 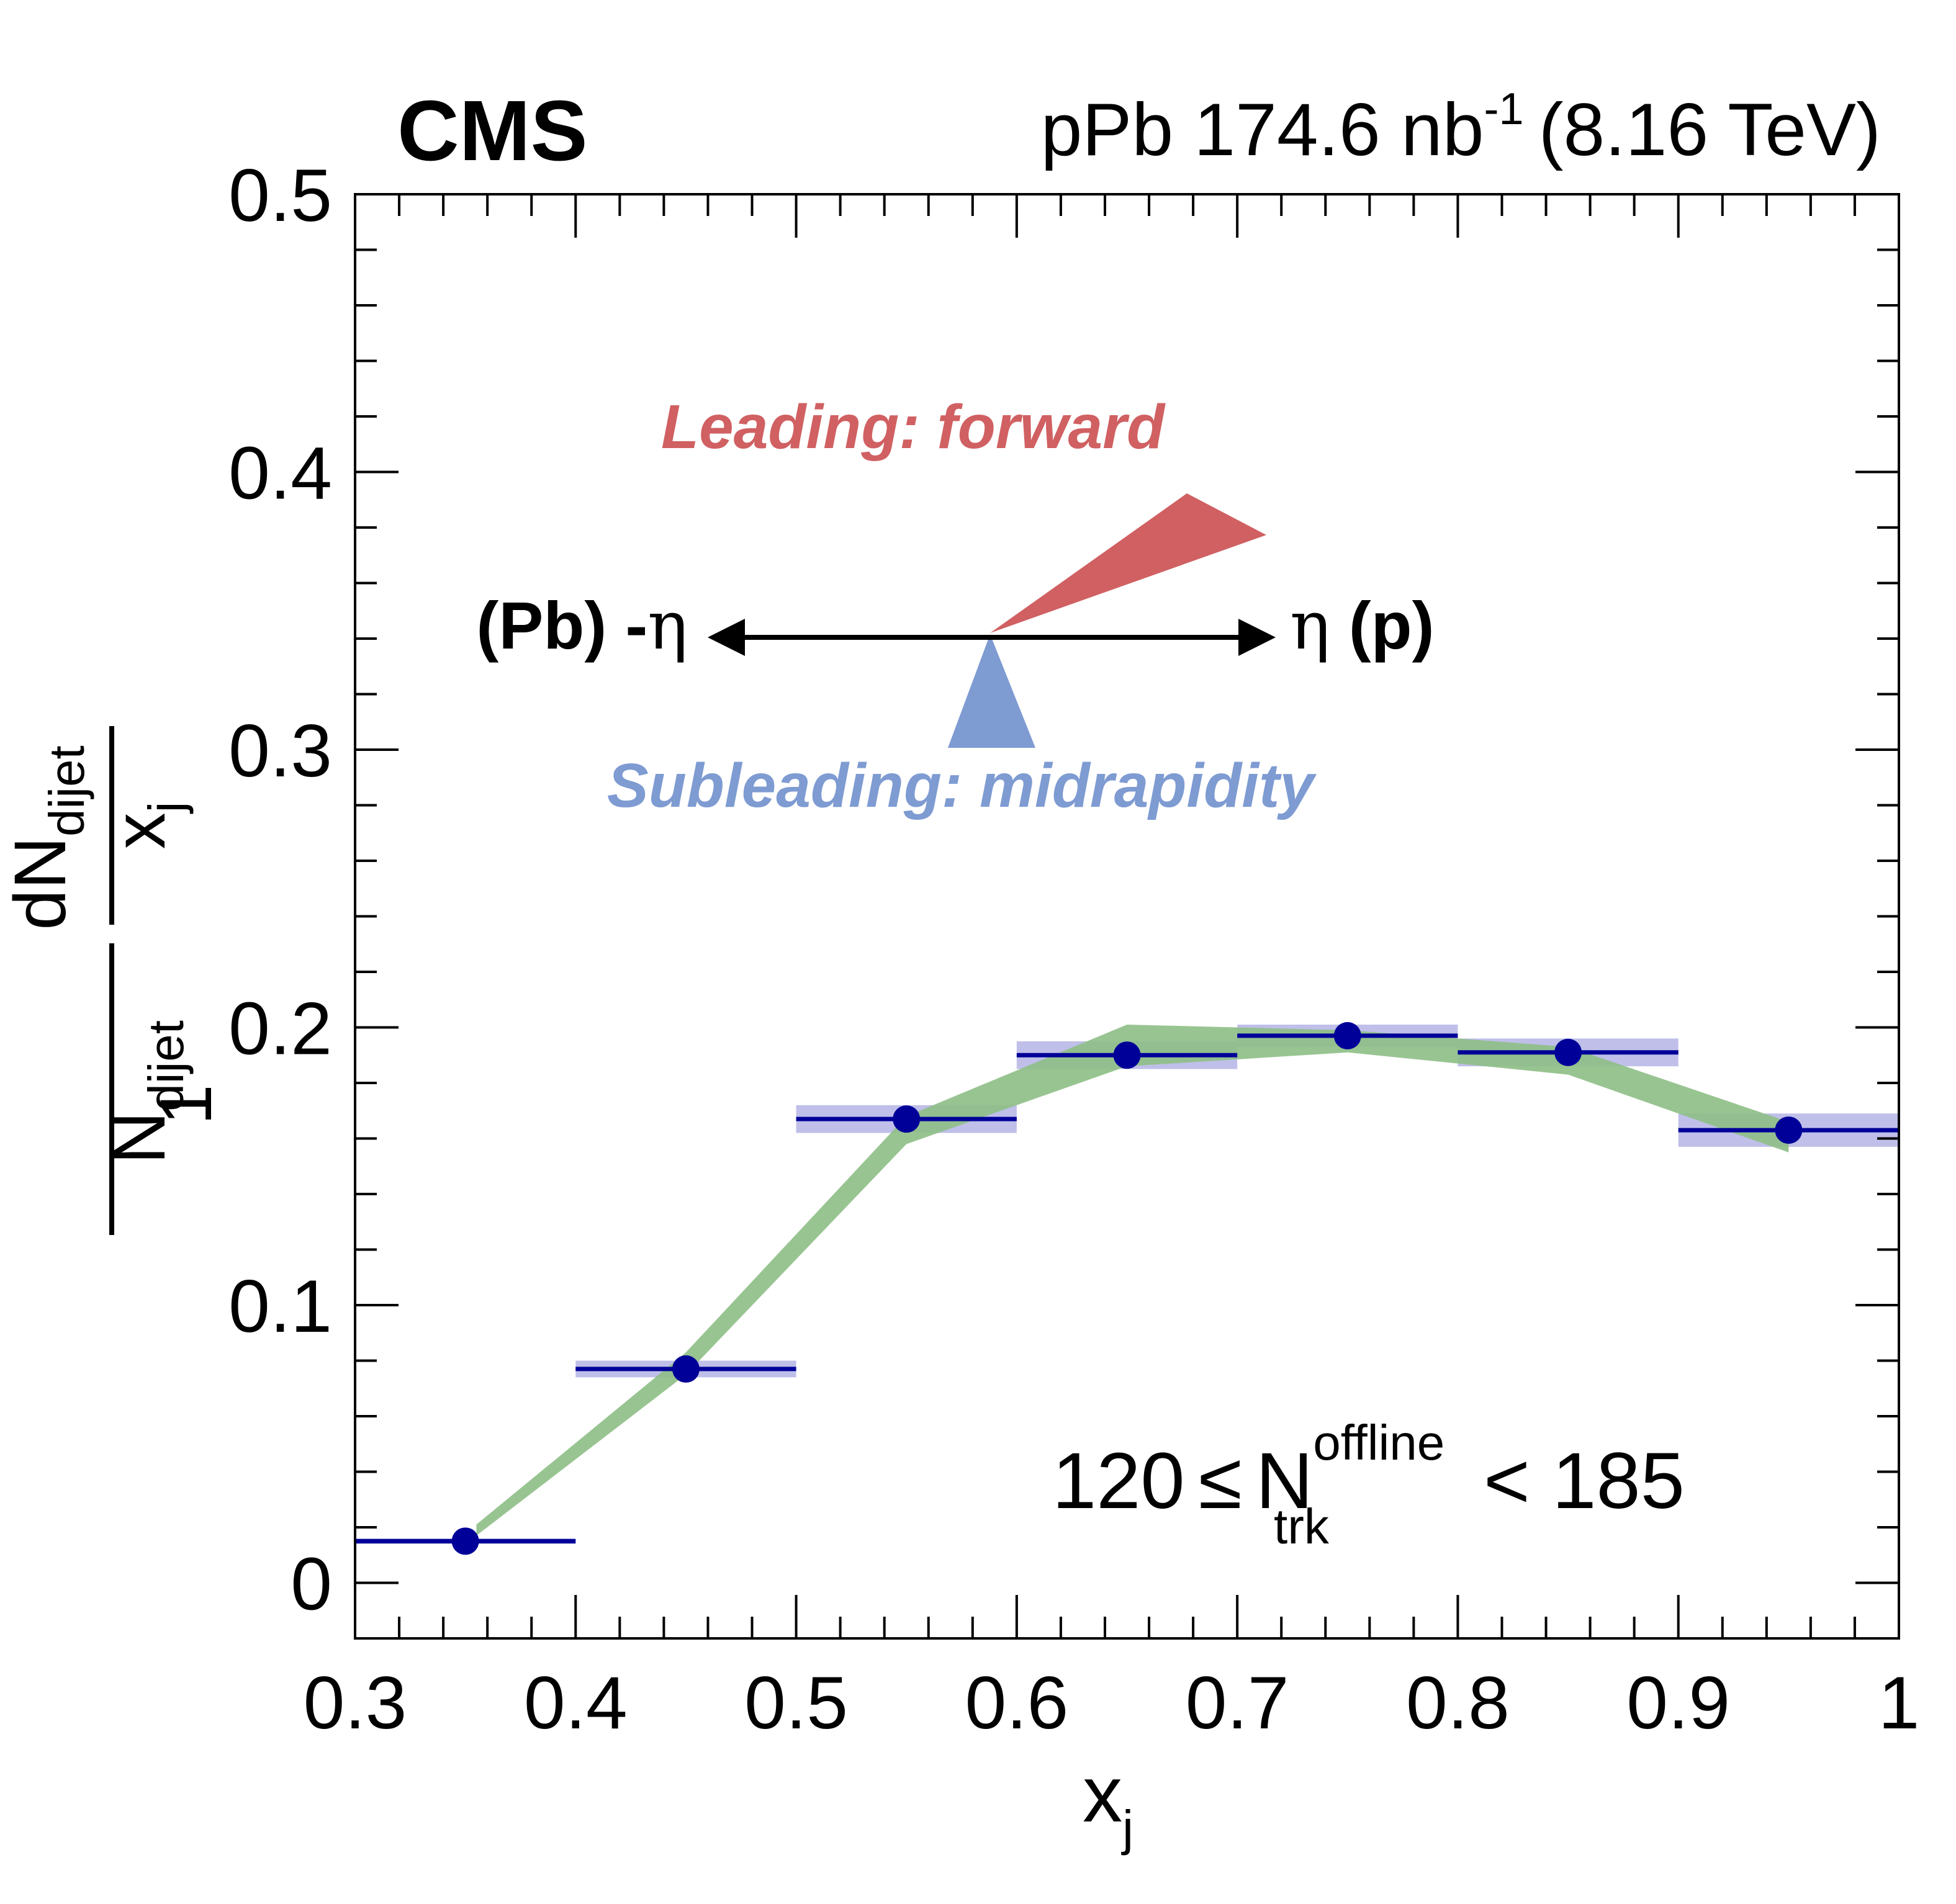 I want to click on x-tick-label: 0.4, so click(x=576, y=1703).